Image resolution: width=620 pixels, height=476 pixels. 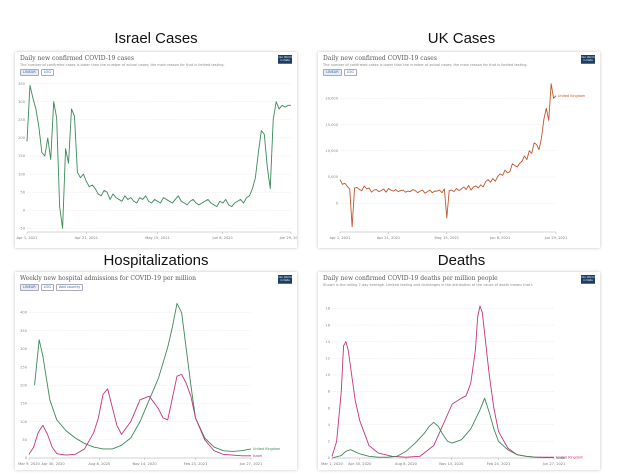 I want to click on y-tick-label: 2, so click(x=329, y=442).